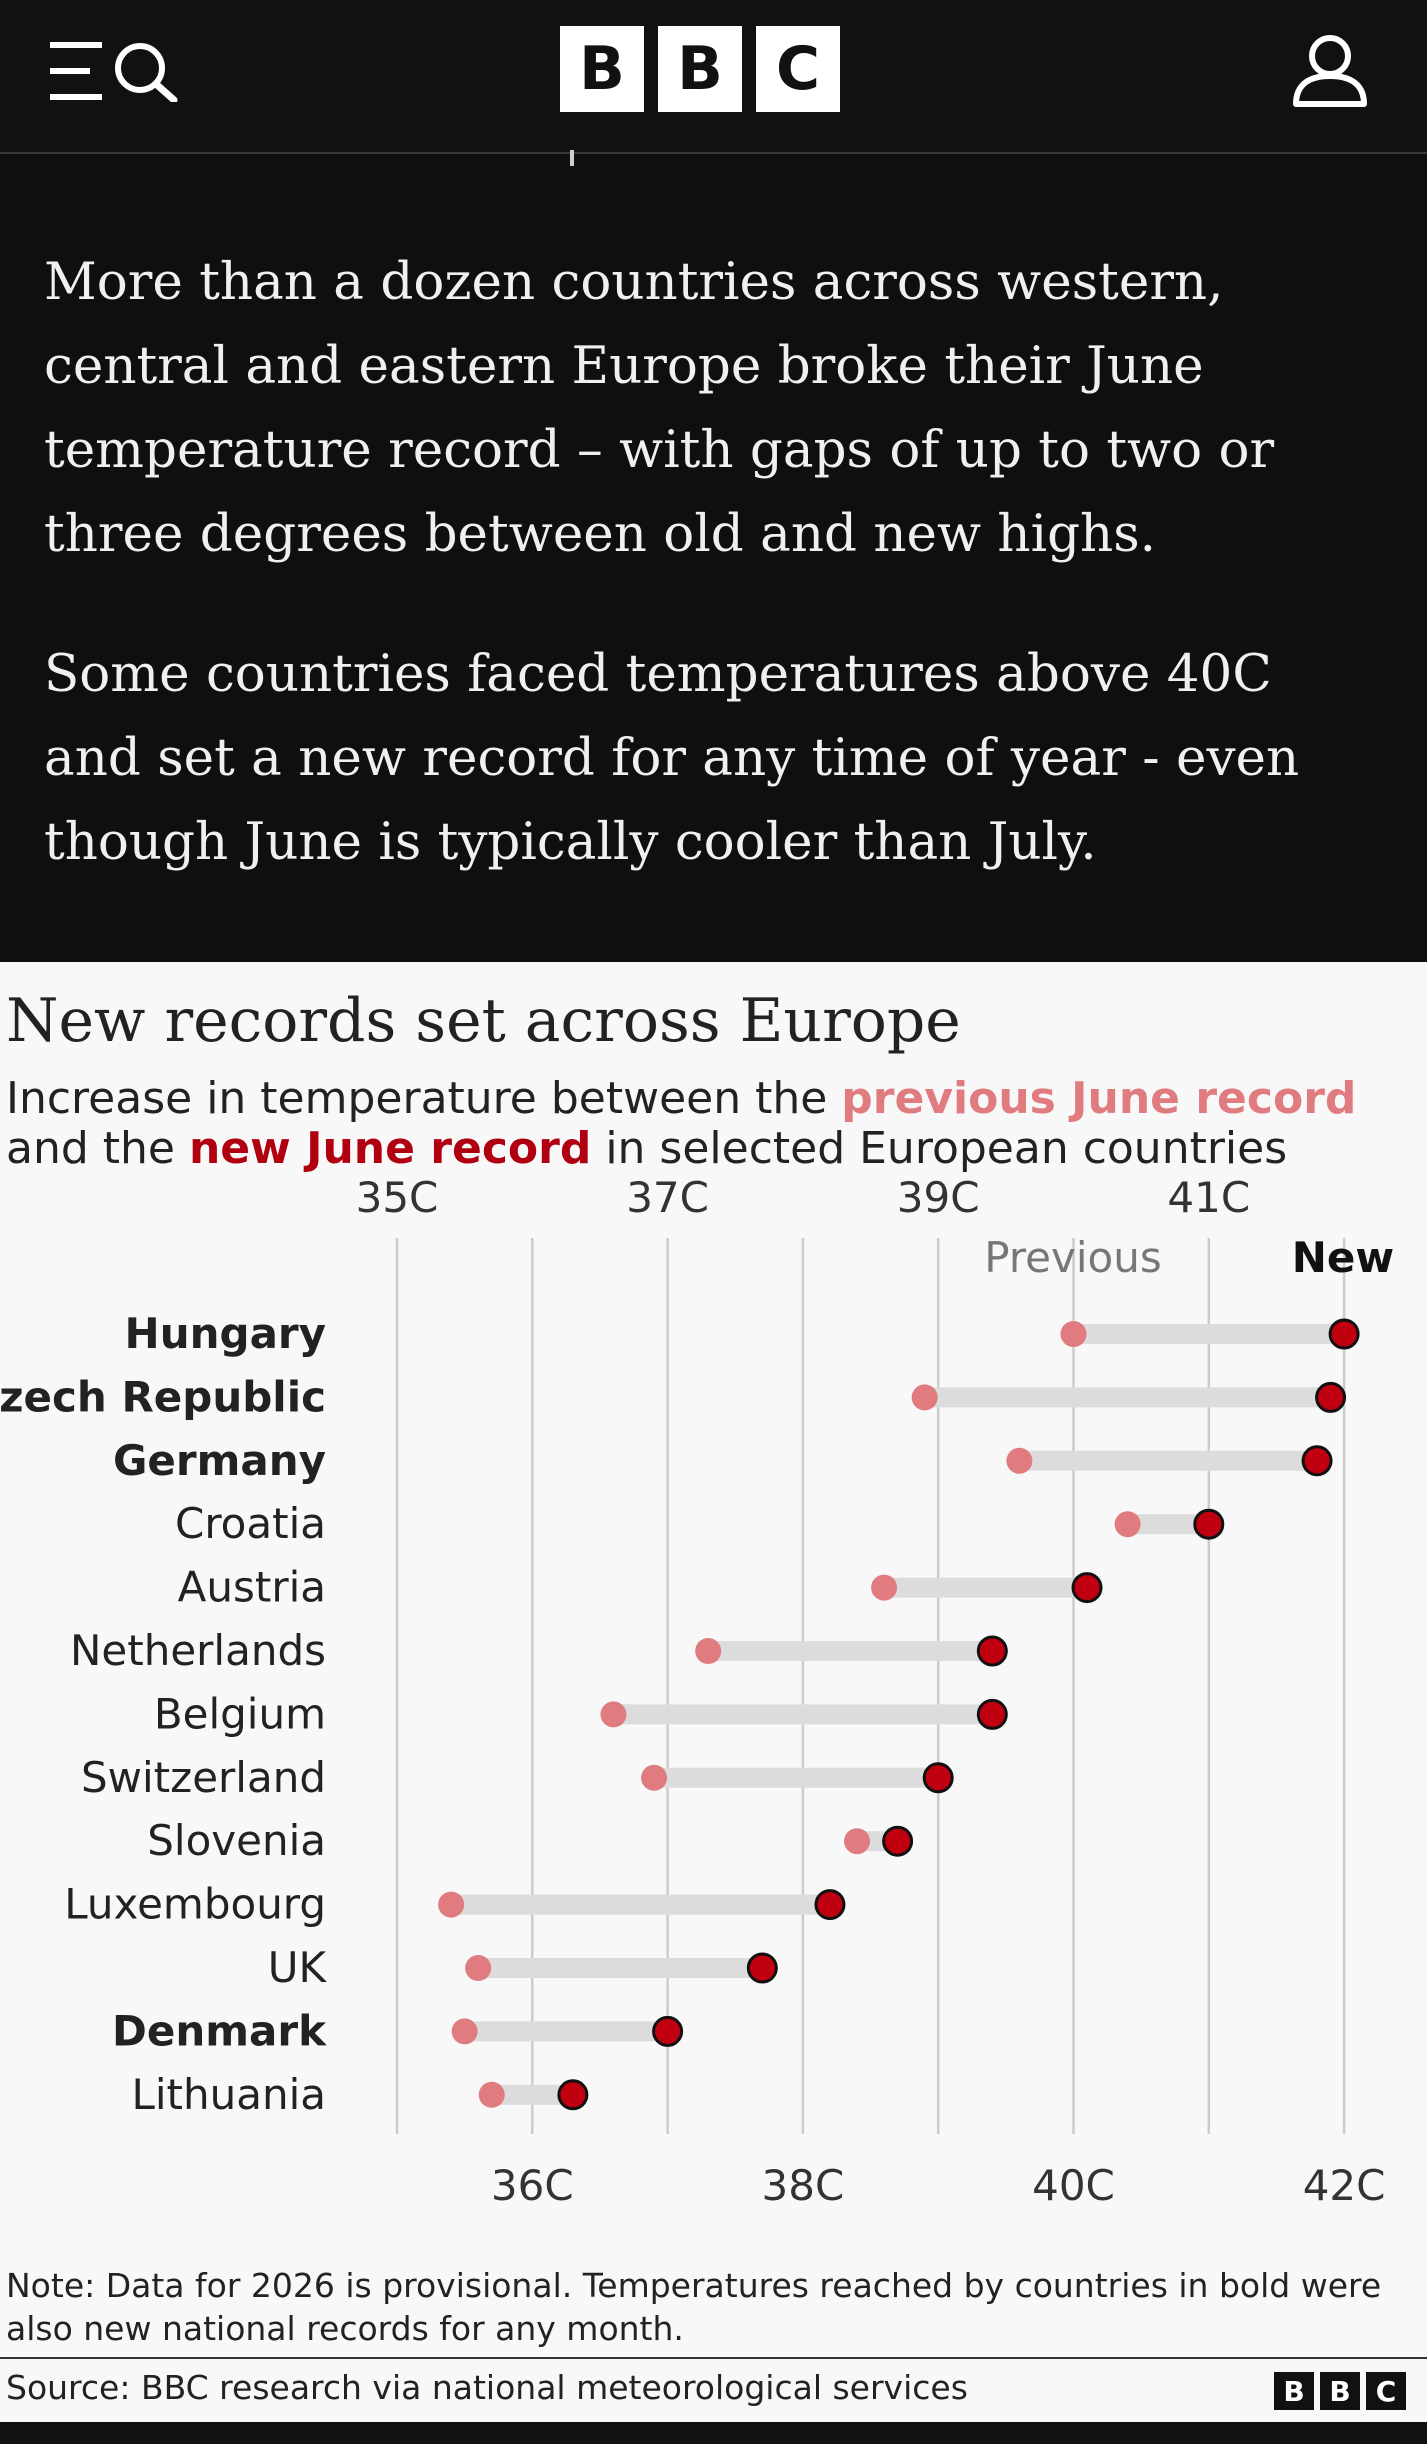 The width and height of the screenshot is (1427, 2444). Describe the element at coordinates (803, 2185) in the screenshot. I see `bottom-tick-label: 38C` at that location.